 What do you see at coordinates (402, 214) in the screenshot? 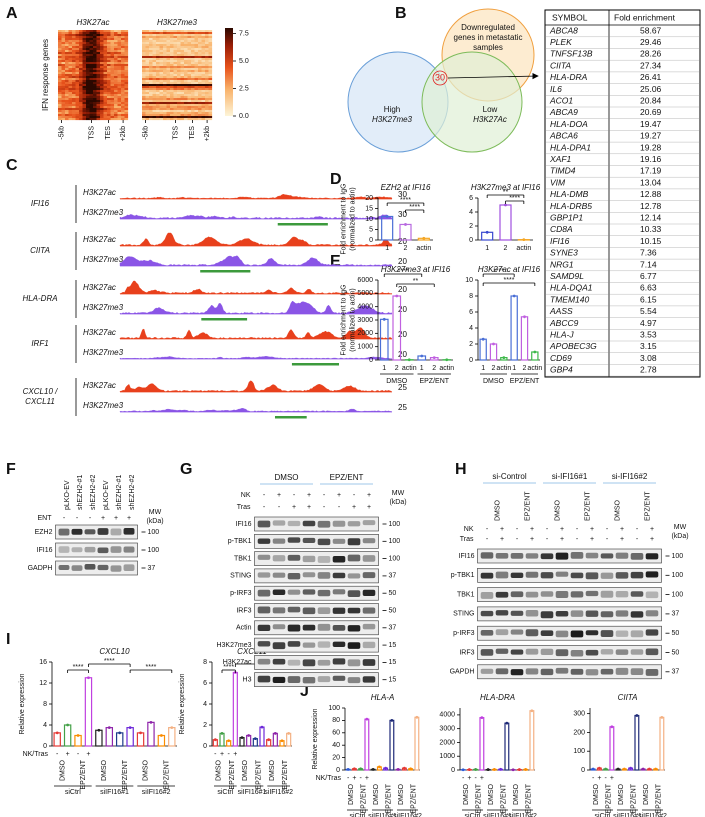
I see `track-scale: 30` at bounding box center [402, 214].